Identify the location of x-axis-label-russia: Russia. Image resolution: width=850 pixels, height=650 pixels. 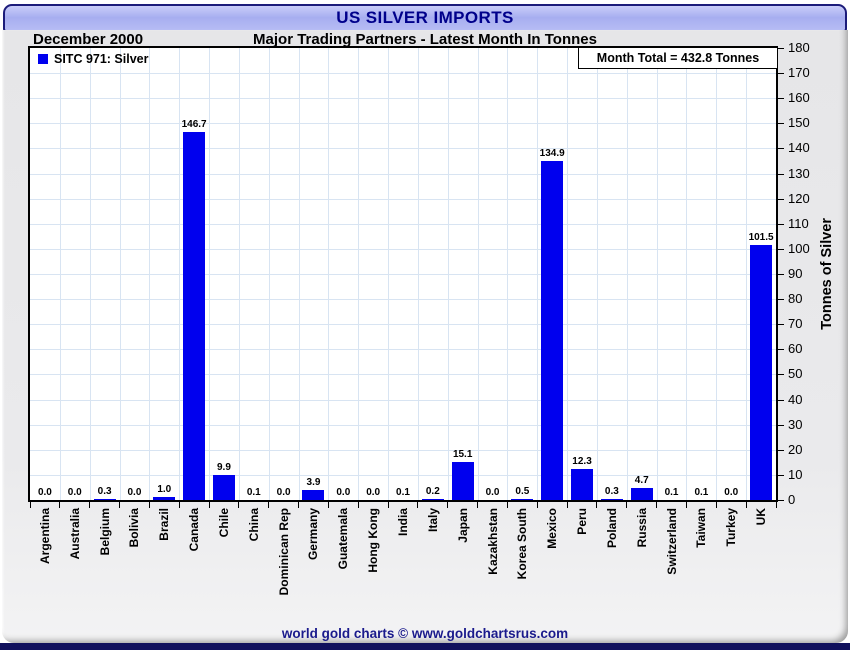
(641, 528).